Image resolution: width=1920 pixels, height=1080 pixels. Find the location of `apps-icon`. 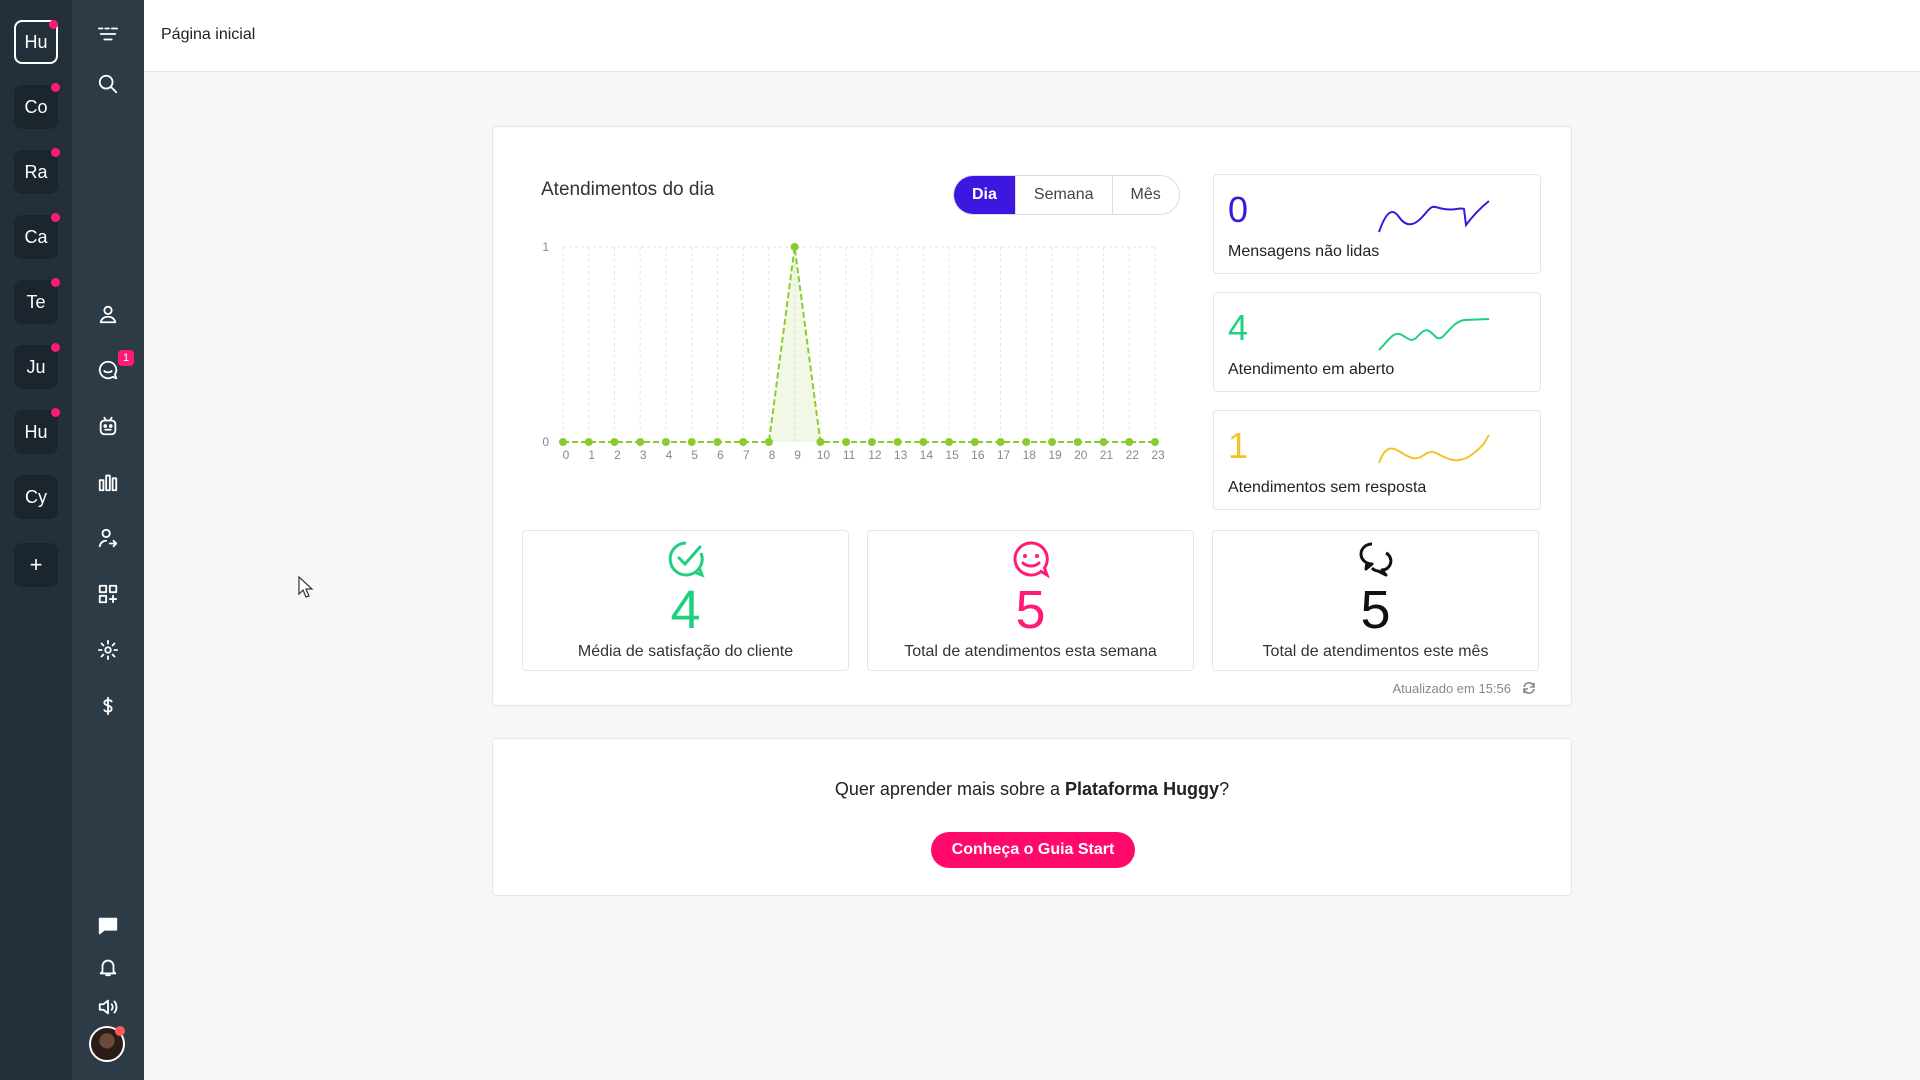

apps-icon is located at coordinates (108, 594).